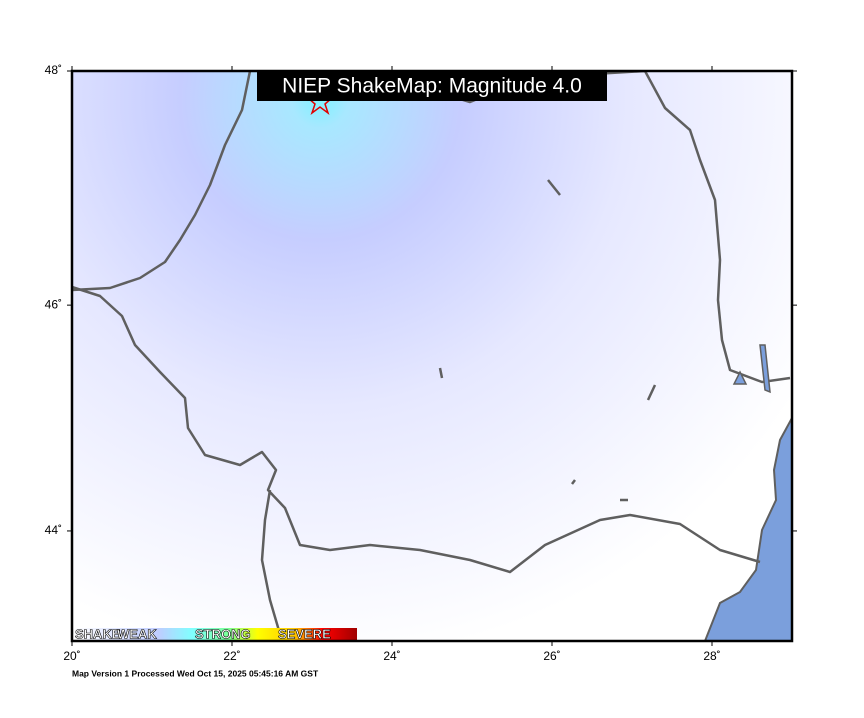 This screenshot has width=864, height=718. What do you see at coordinates (711, 656) in the screenshot?
I see `x-tick-label: 28˚` at bounding box center [711, 656].